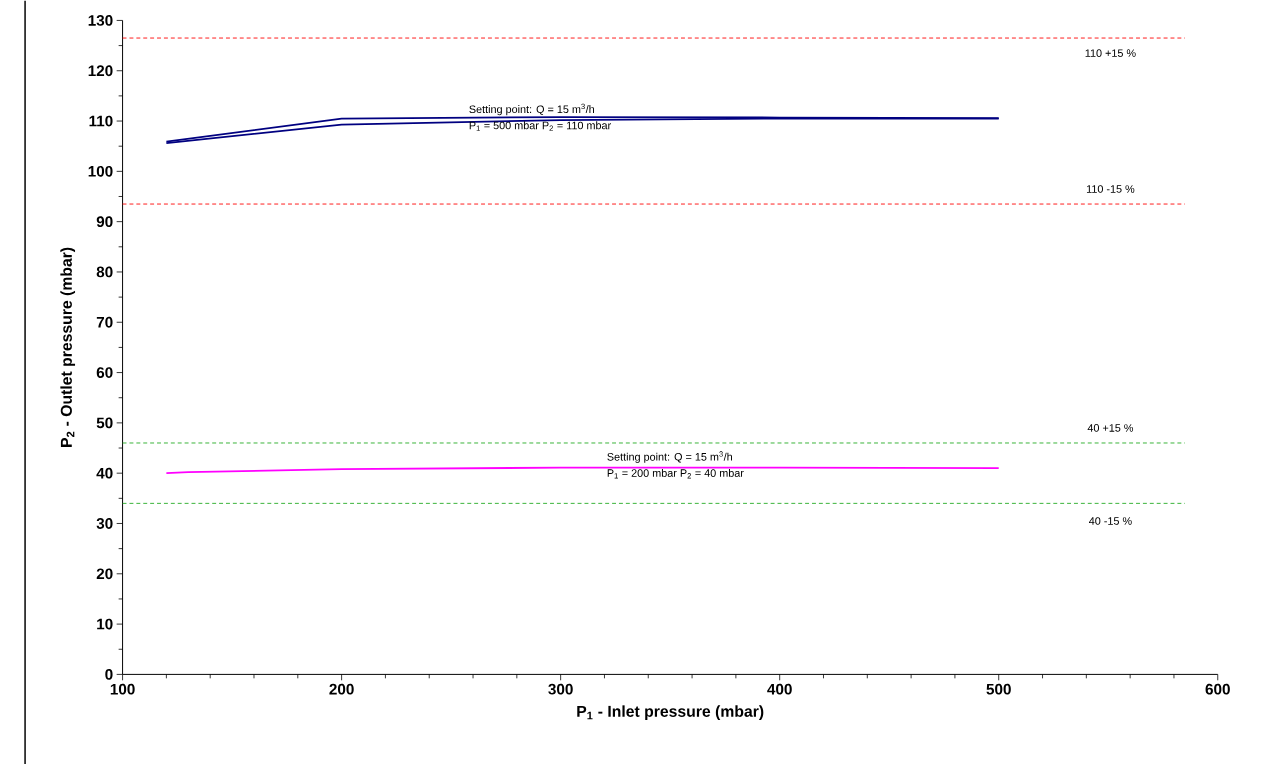 The image size is (1268, 765). What do you see at coordinates (104, 373) in the screenshot?
I see `y-tick-label: 60` at bounding box center [104, 373].